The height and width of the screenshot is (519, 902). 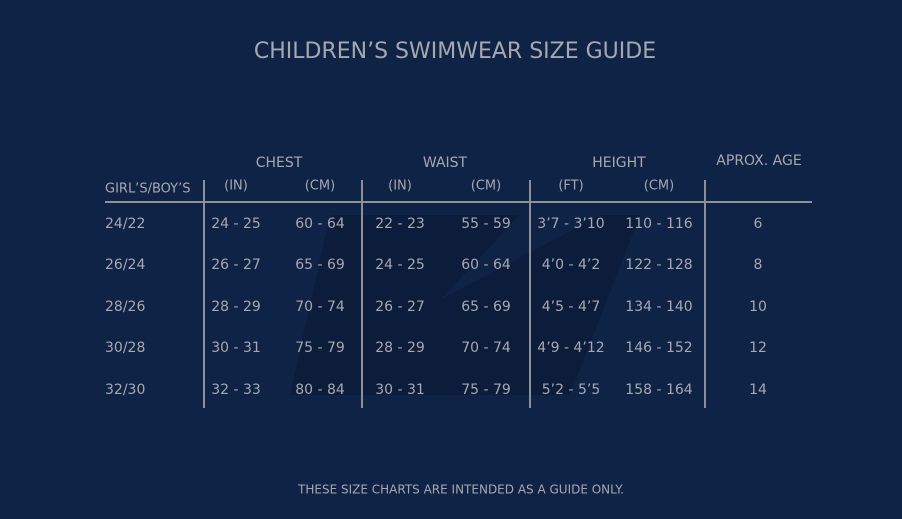 I want to click on table-cell: 80 - 84, so click(x=320, y=390).